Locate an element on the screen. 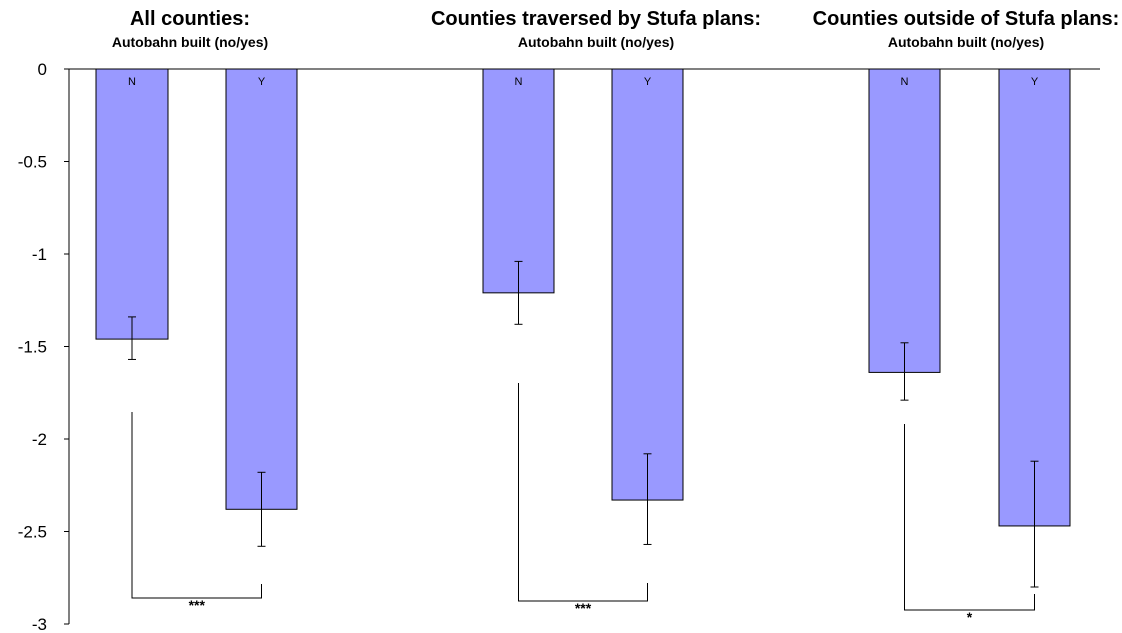  y-tick-label: -1 is located at coordinates (39, 254).